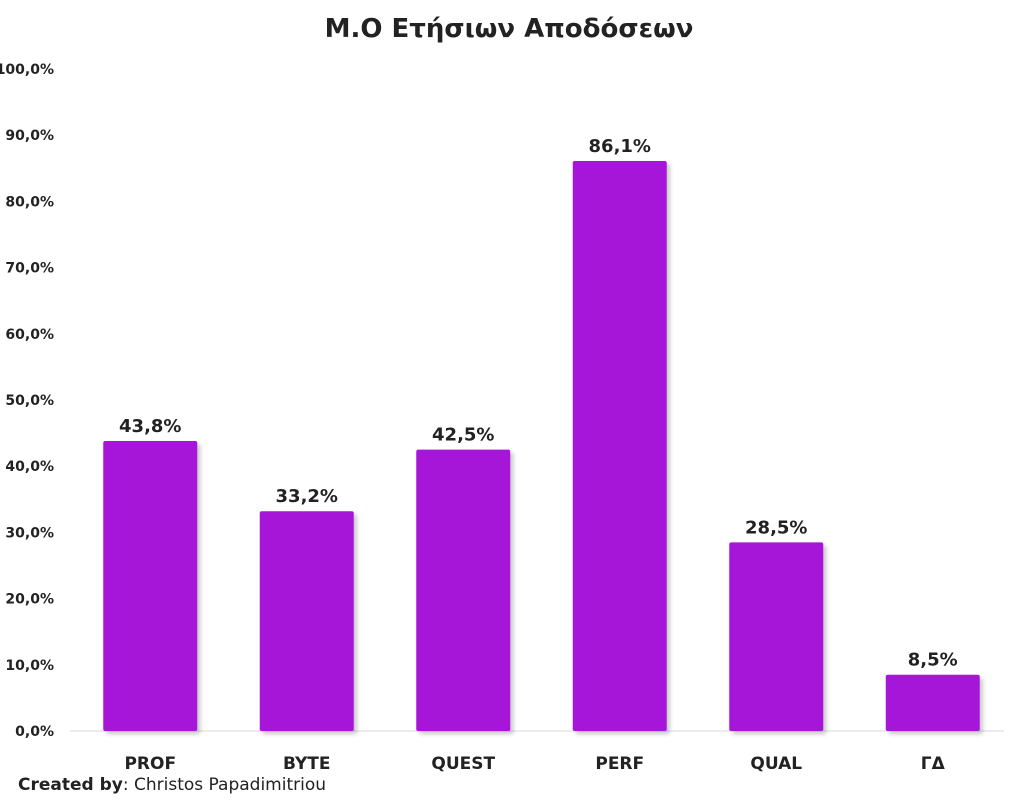 This screenshot has height=811, width=1024. Describe the element at coordinates (27, 70) in the screenshot. I see `y-tick-label: 100,0%` at that location.